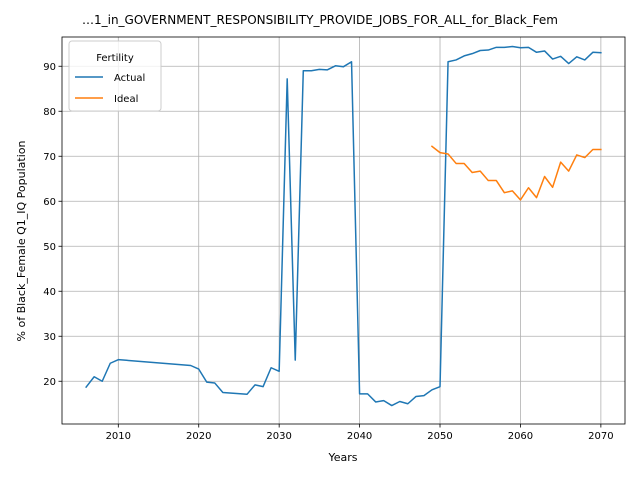 The image size is (640, 480). I want to click on y-tick-label: 50, so click(49, 247).